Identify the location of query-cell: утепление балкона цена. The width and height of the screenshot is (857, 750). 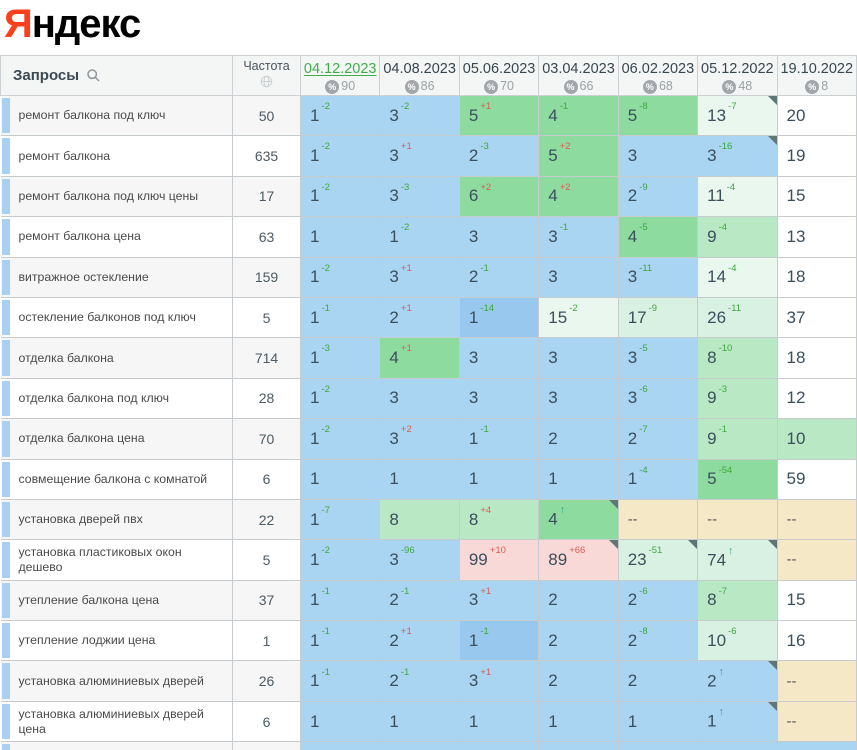
(116, 600).